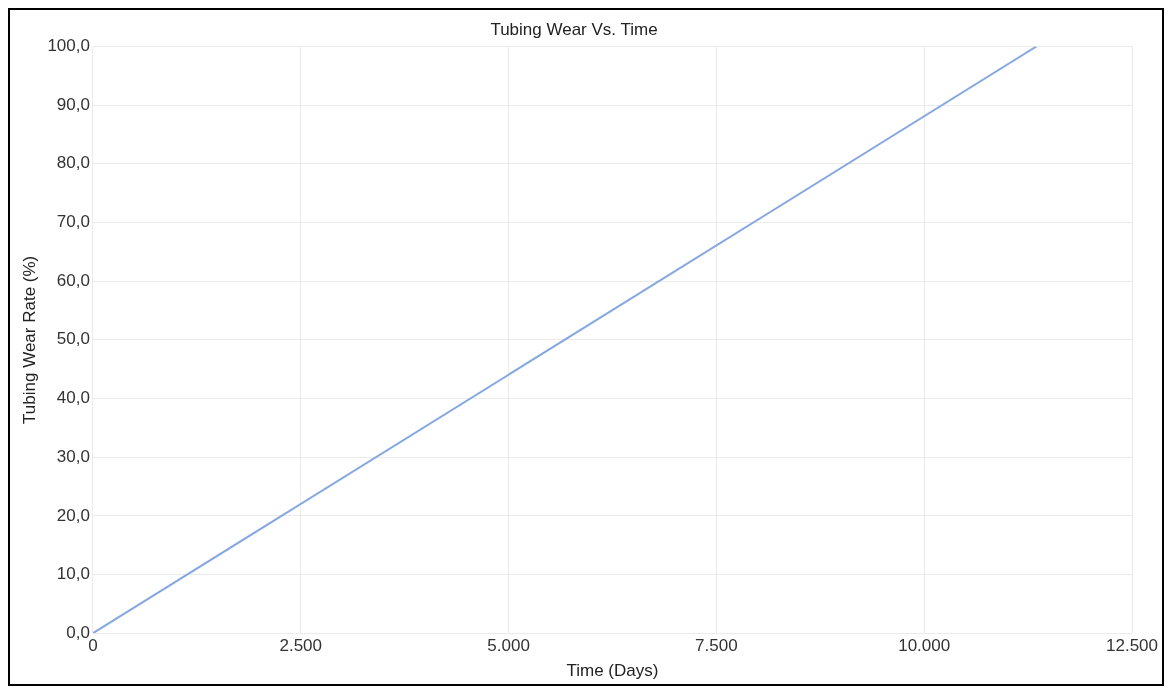 This screenshot has width=1172, height=694. I want to click on y-tick-label: 50,0, so click(73, 339).